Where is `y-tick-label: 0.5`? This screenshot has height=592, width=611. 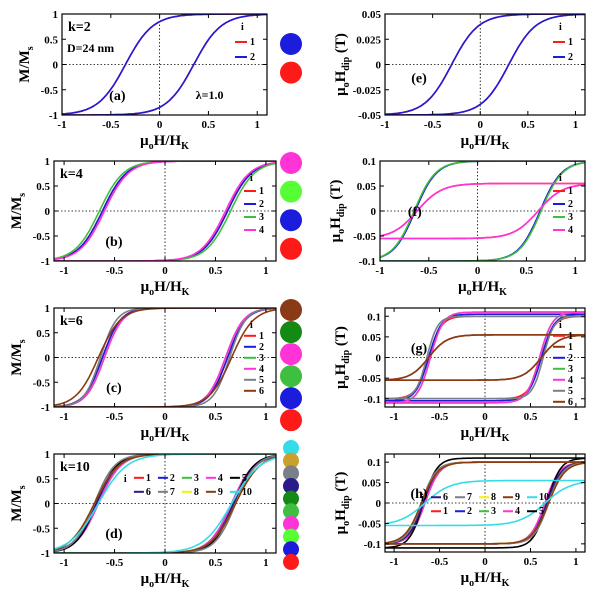
y-tick-label: 0.5 is located at coordinates (51, 40).